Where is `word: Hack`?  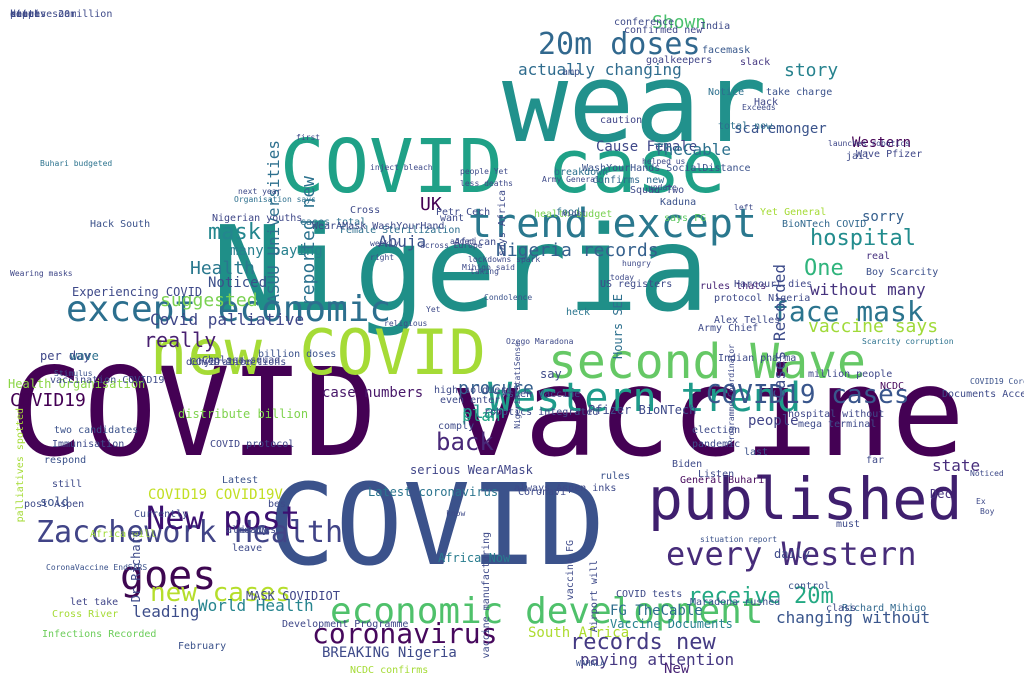
word: Hack is located at coordinates (766, 102).